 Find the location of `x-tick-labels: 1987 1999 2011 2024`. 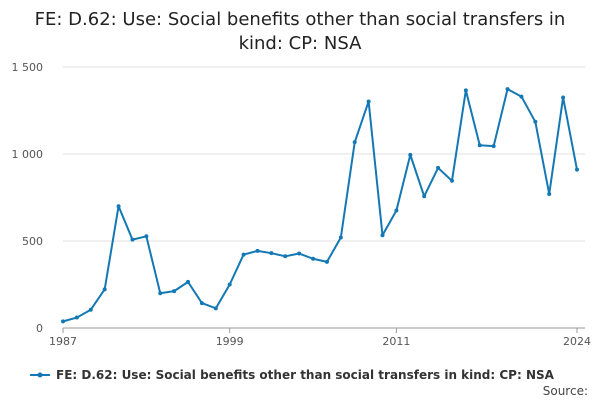

x-tick-labels: 1987 1999 2011 2024 is located at coordinates (320, 341).